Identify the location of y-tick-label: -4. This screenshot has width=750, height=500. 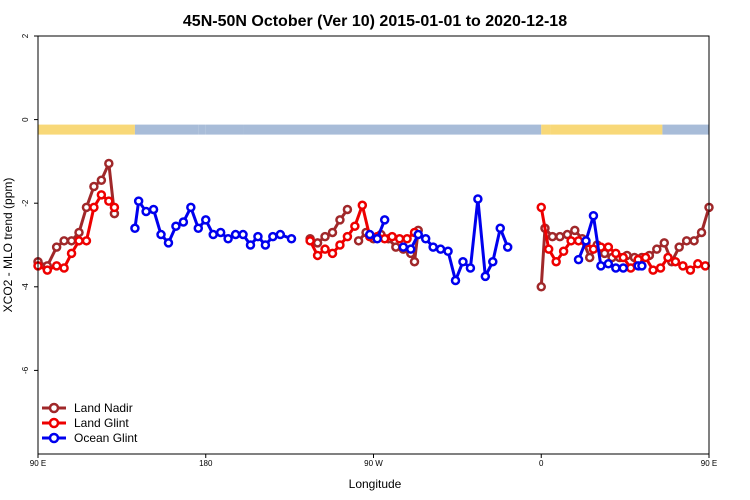
(25, 287).